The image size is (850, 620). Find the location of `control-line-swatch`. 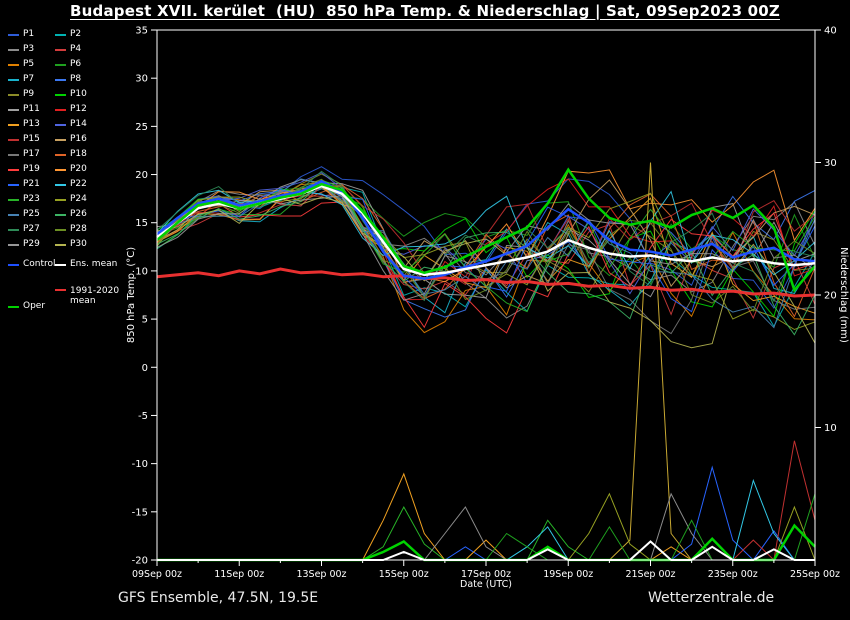

control-line-swatch is located at coordinates (13, 264).